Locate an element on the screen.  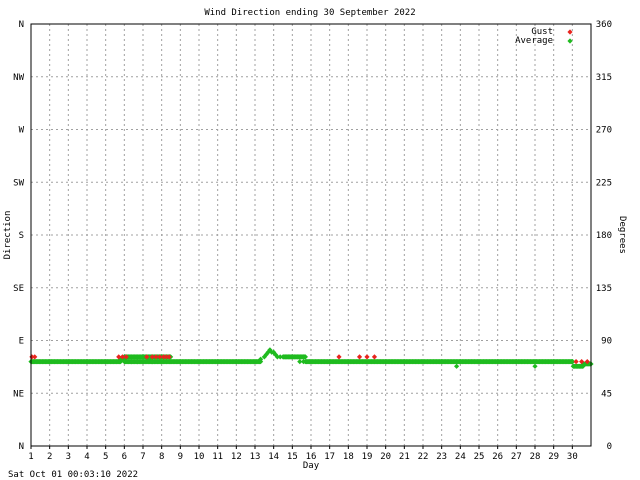
right-axis-ticks: 0 45 90 135 180 225 270 315 360 is located at coordinates (604, 236).